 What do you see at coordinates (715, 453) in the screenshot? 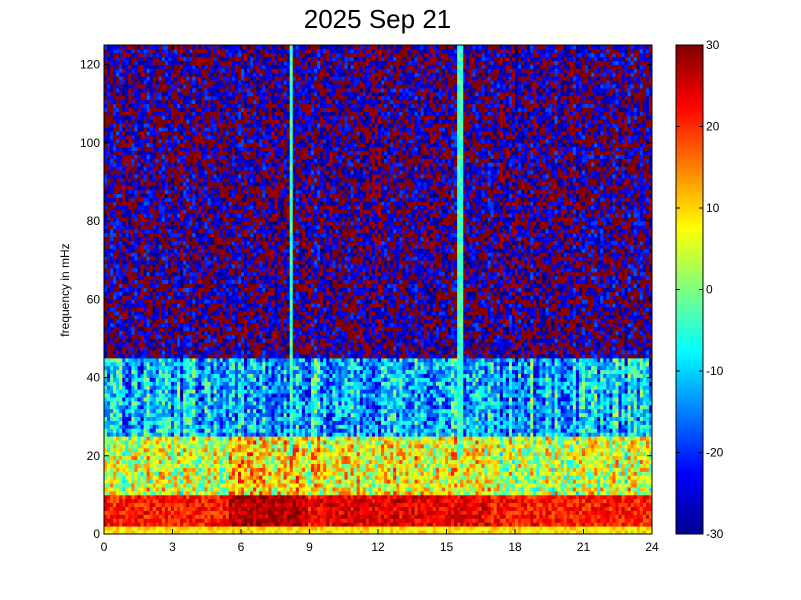
I see `colorbar-tick-label: -20` at bounding box center [715, 453].